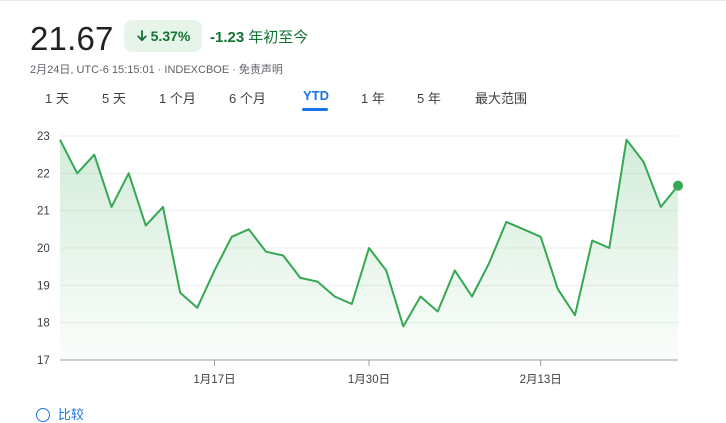  I want to click on x-tick-label: 2月13日, so click(541, 380).